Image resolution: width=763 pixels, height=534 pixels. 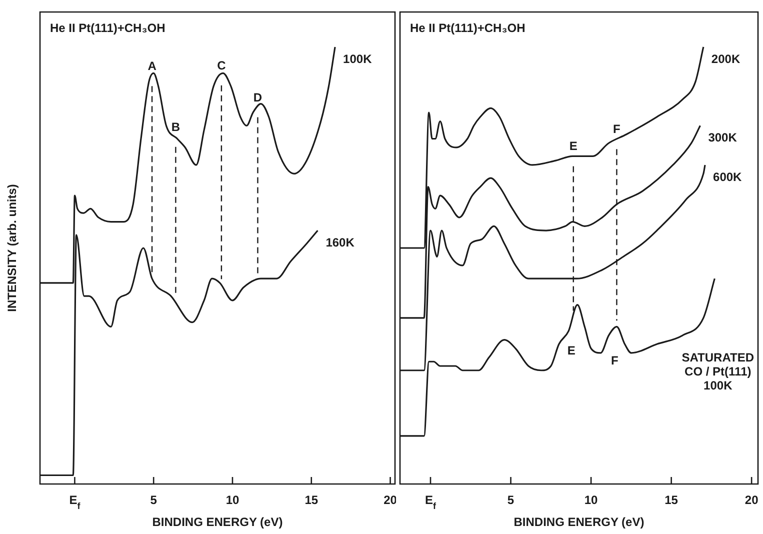 I want to click on series-label: 160K, so click(x=340, y=243).